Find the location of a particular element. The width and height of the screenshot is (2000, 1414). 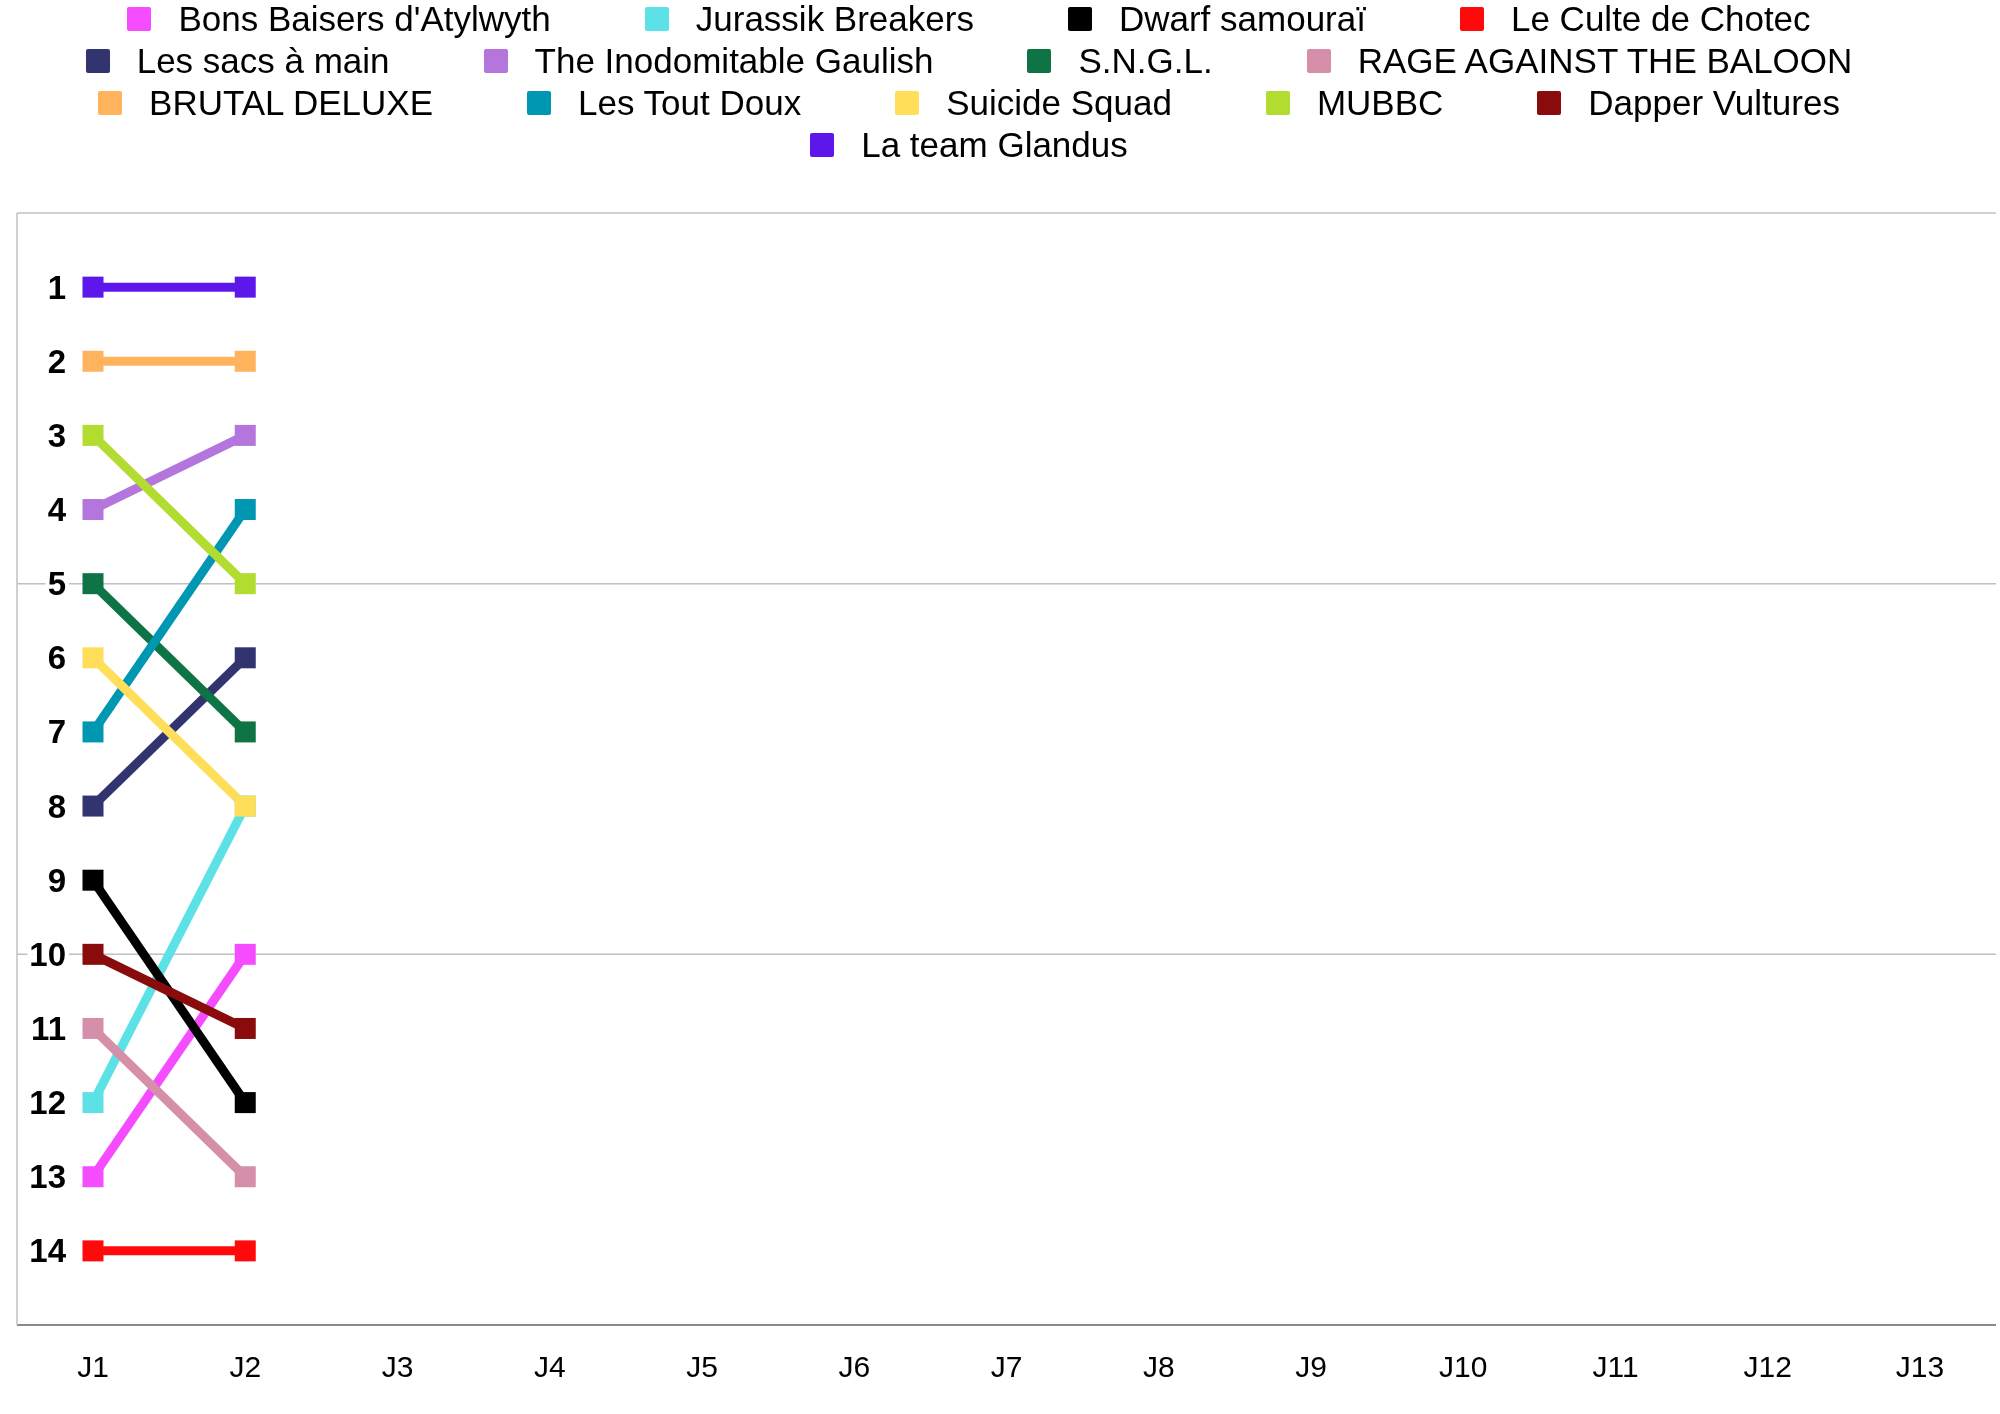

y-tick-label: 13 is located at coordinates (47, 1177).